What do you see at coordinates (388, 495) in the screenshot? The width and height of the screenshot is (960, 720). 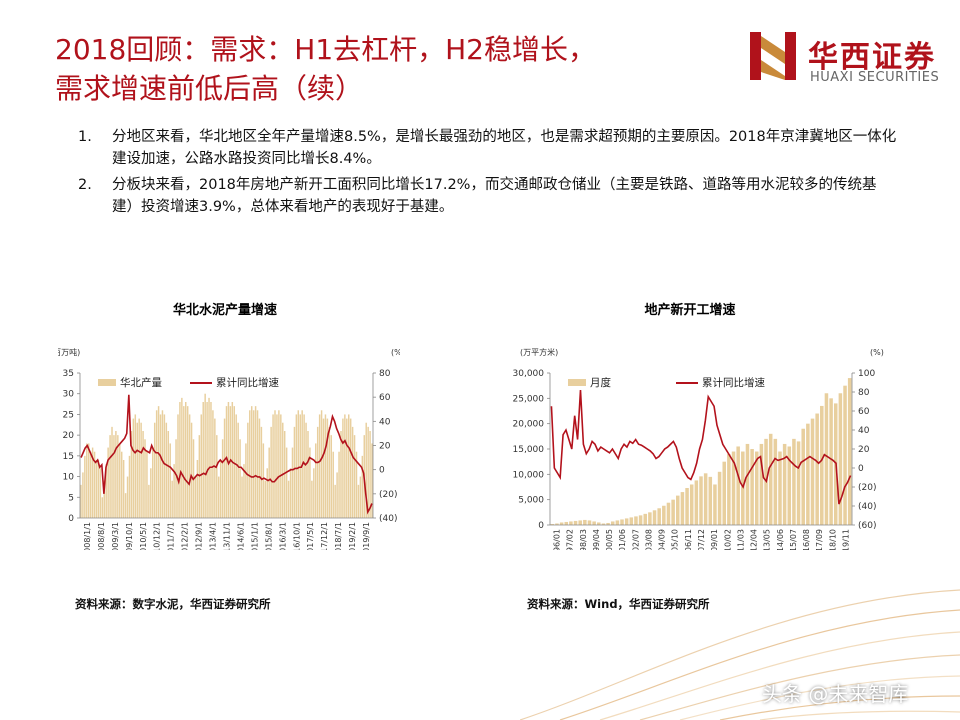 I see `right-tick-label: (20)` at bounding box center [388, 495].